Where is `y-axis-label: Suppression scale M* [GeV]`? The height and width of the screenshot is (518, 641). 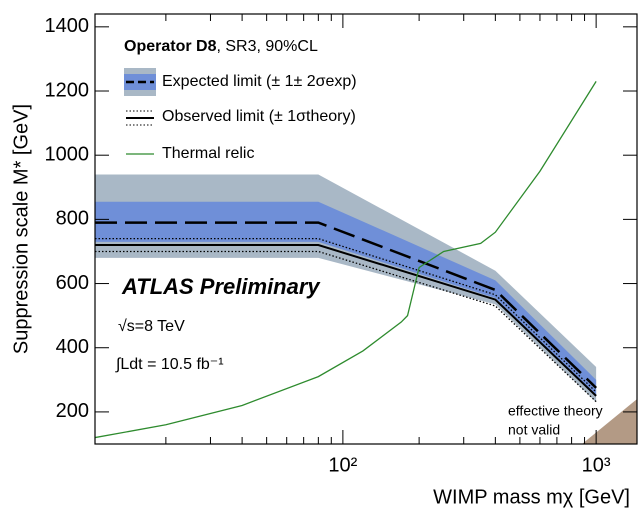
y-axis-label: Suppression scale M* [GeV] is located at coordinates (21, 229).